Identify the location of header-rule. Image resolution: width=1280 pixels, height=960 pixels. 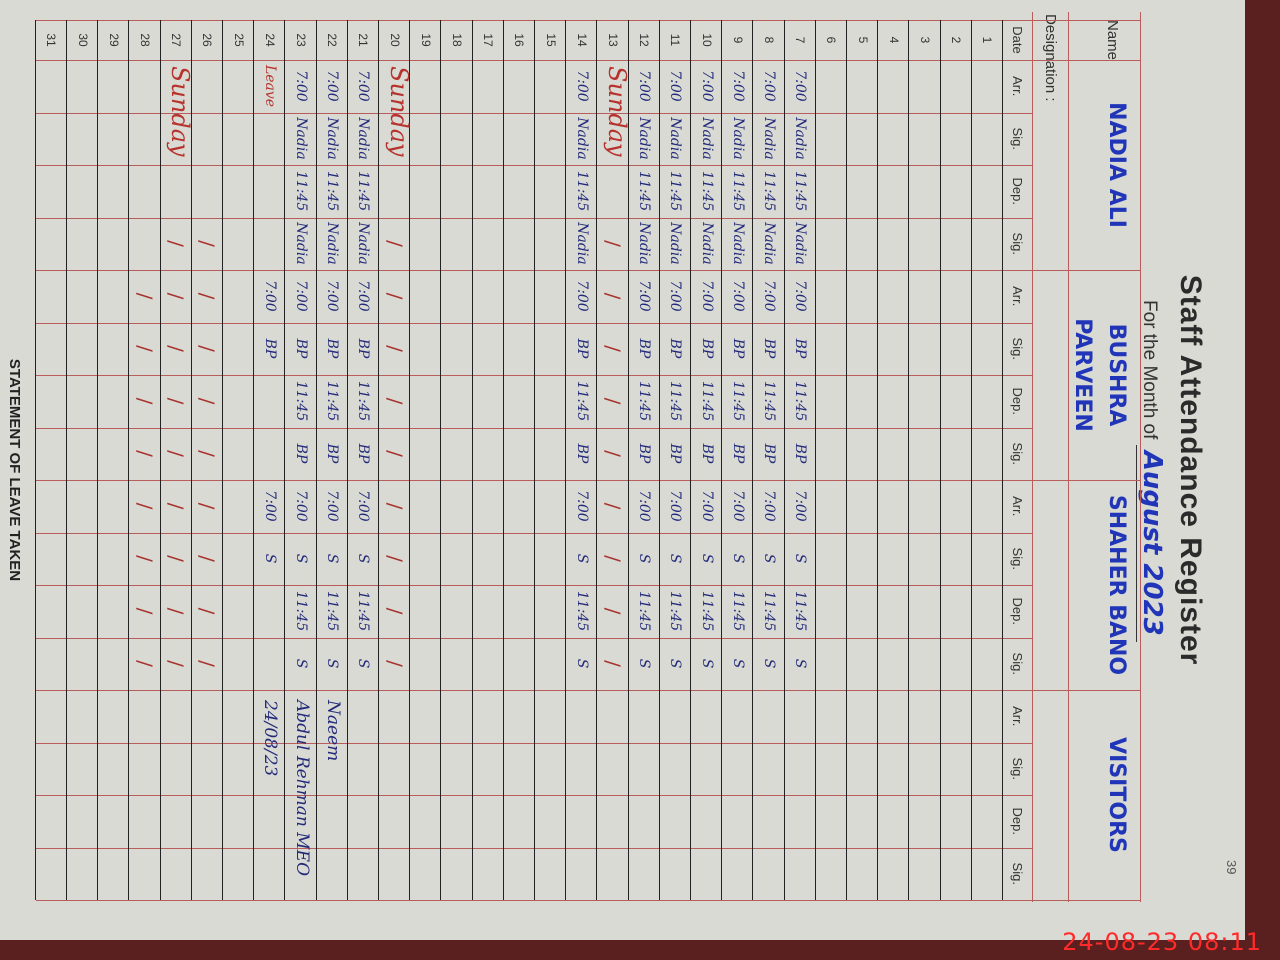
(1140, 457).